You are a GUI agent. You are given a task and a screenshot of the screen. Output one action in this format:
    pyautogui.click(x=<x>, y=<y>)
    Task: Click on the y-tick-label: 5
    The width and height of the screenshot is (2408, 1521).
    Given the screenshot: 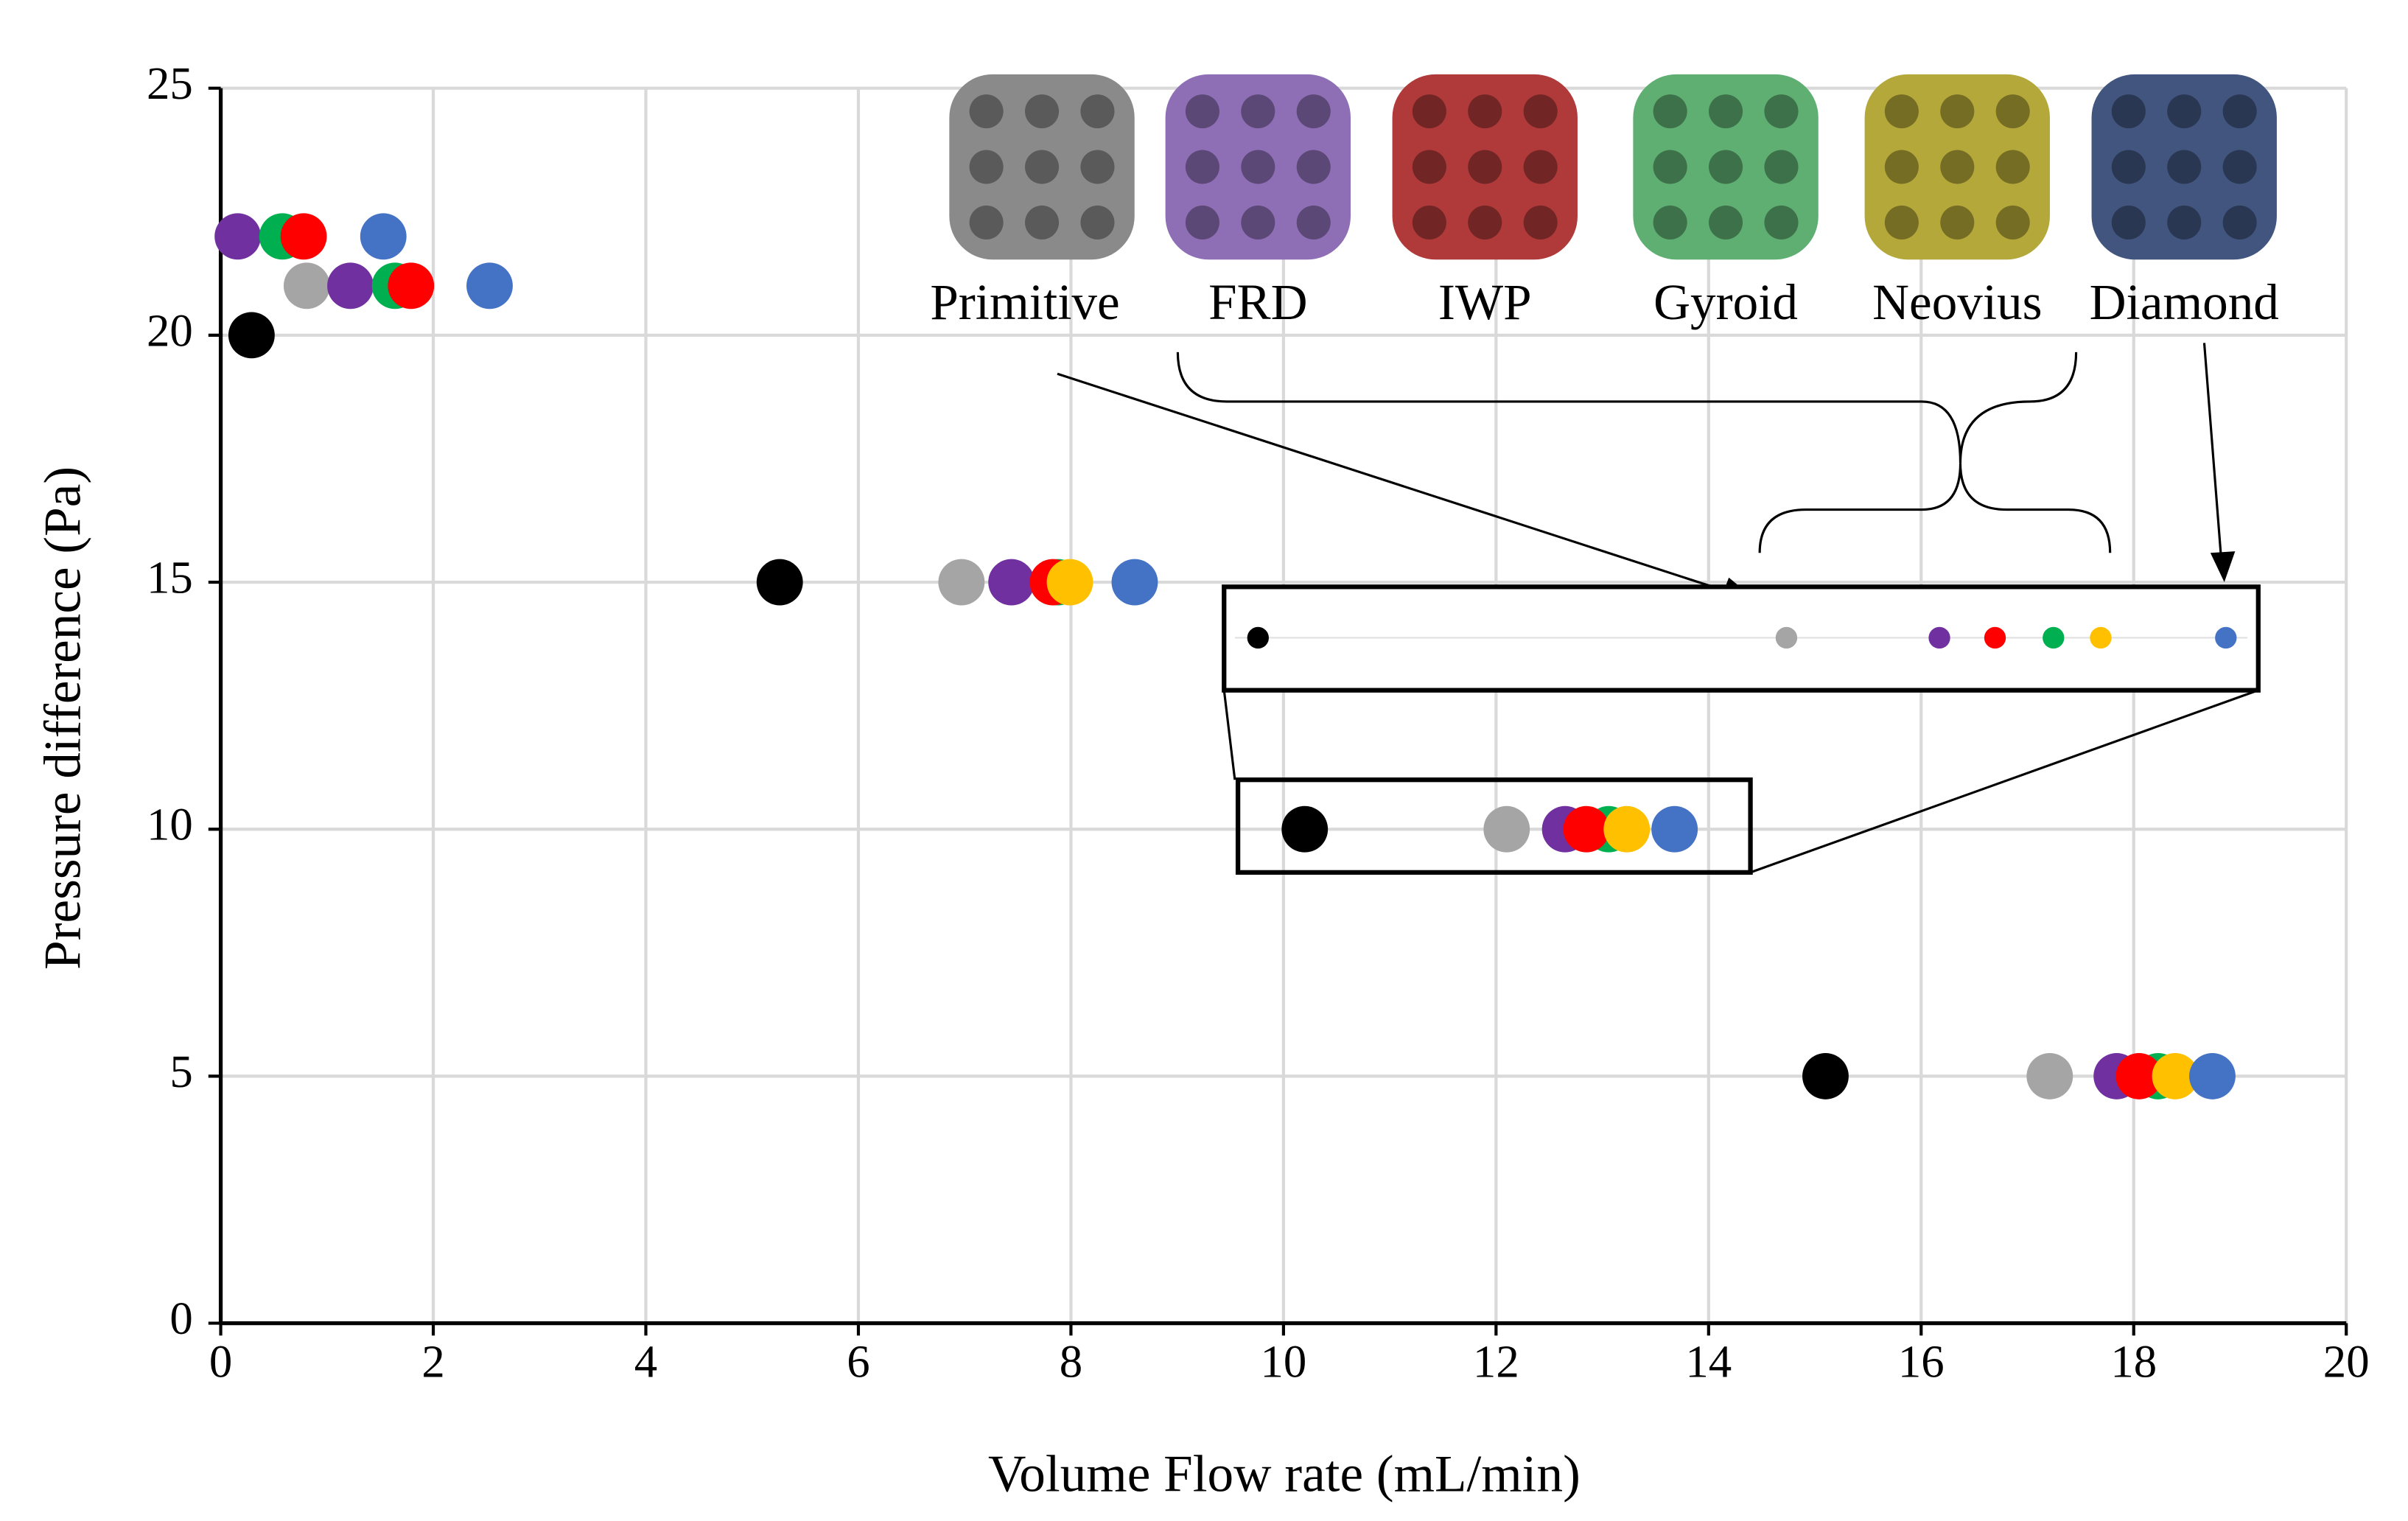 What is the action you would take?
    pyautogui.click(x=180, y=1071)
    